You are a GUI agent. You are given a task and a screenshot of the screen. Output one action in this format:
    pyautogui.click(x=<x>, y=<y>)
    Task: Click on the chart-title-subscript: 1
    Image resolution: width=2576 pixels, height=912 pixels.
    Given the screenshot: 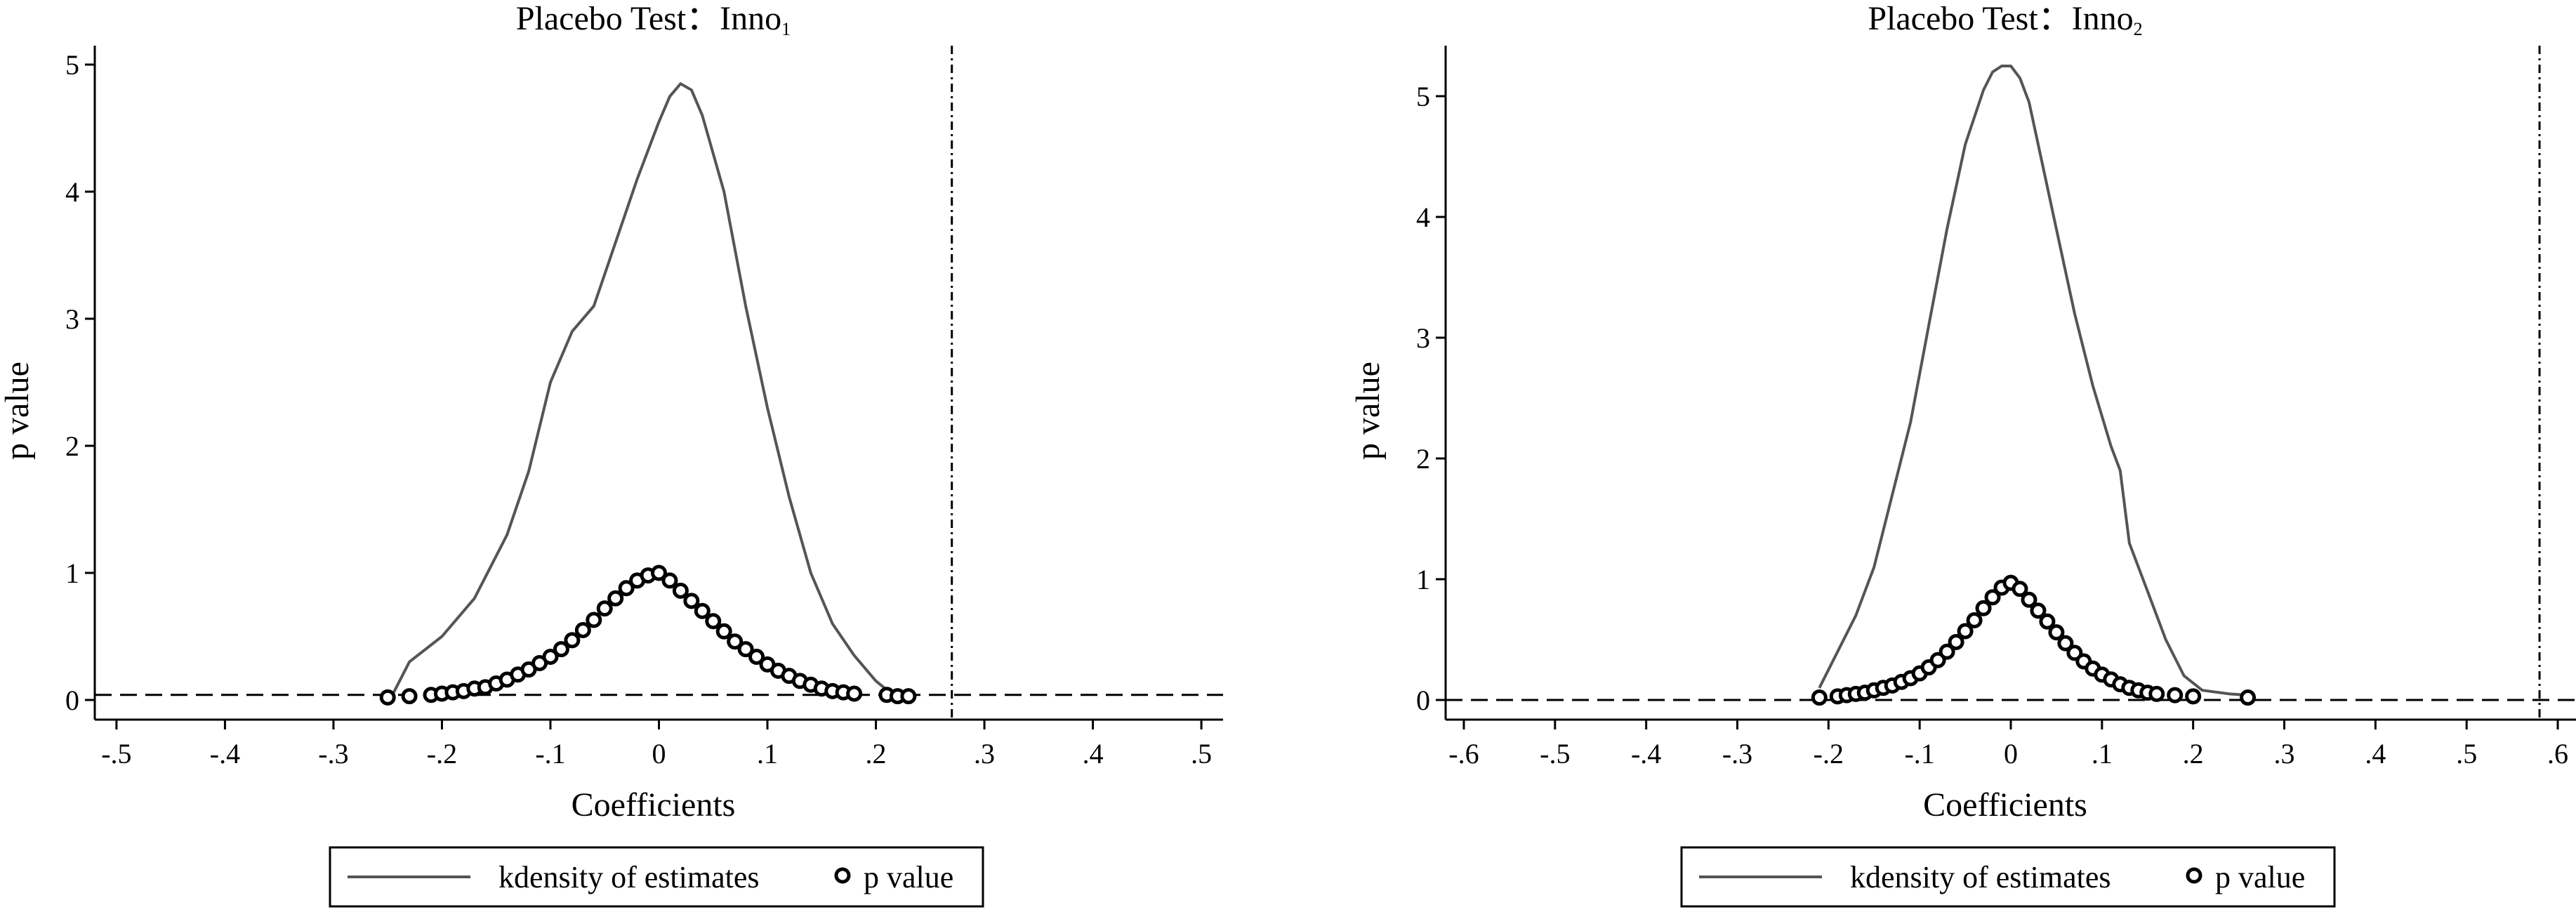 What is the action you would take?
    pyautogui.click(x=786, y=29)
    